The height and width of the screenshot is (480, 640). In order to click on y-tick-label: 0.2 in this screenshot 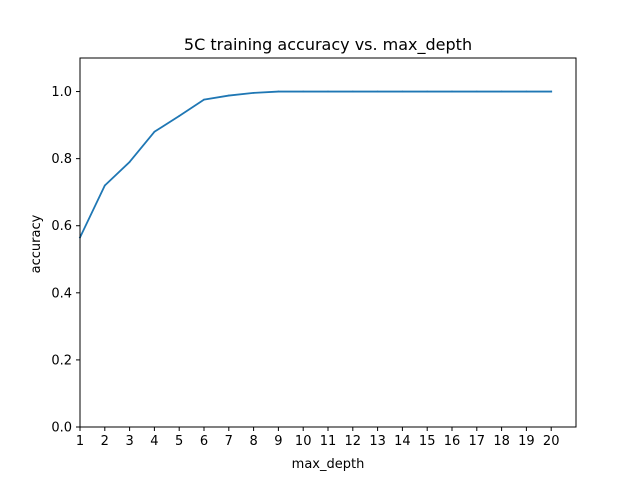, I will do `click(61, 360)`.